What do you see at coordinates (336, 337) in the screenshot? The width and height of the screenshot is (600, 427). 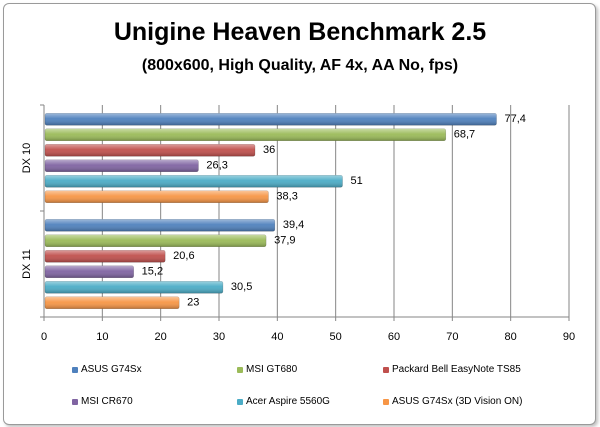 I see `x-tick-label: 50` at bounding box center [336, 337].